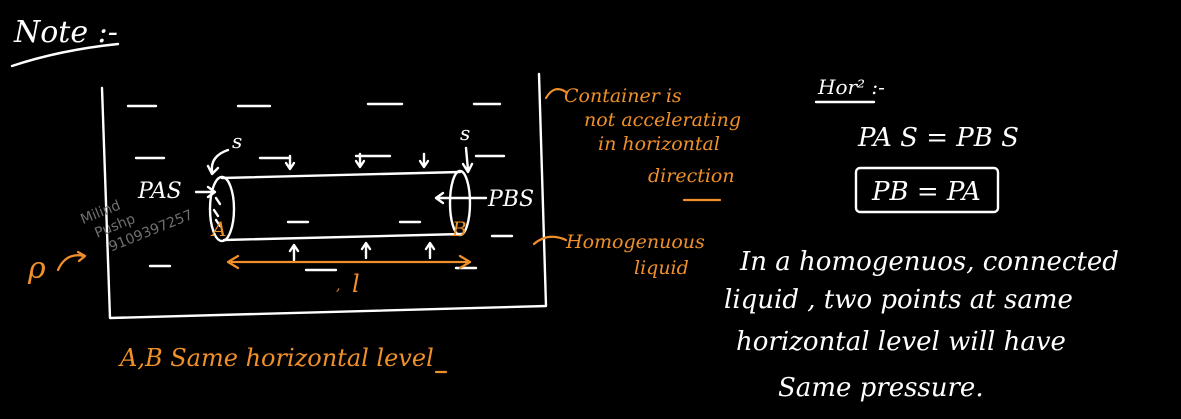 Image resolution: width=1181 pixels, height=419 pixels. I want to click on note-title: Note :-, so click(65, 32).